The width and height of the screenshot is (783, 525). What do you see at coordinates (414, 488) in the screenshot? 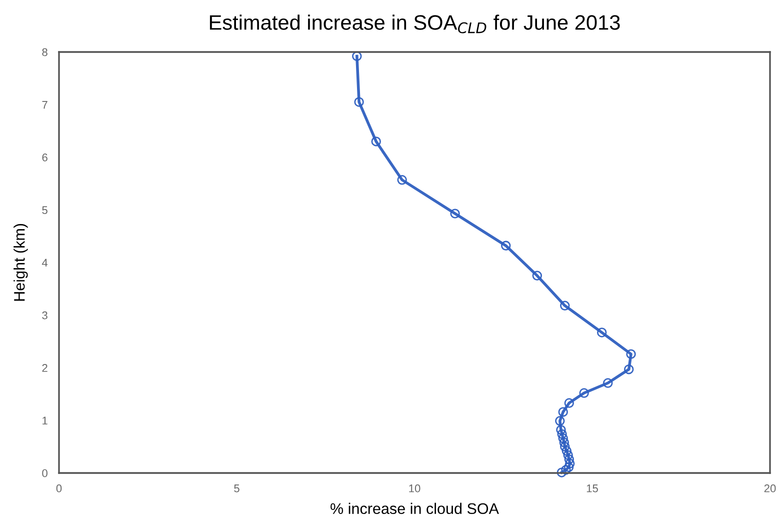
I see `x-tick-label: 10` at bounding box center [414, 488].